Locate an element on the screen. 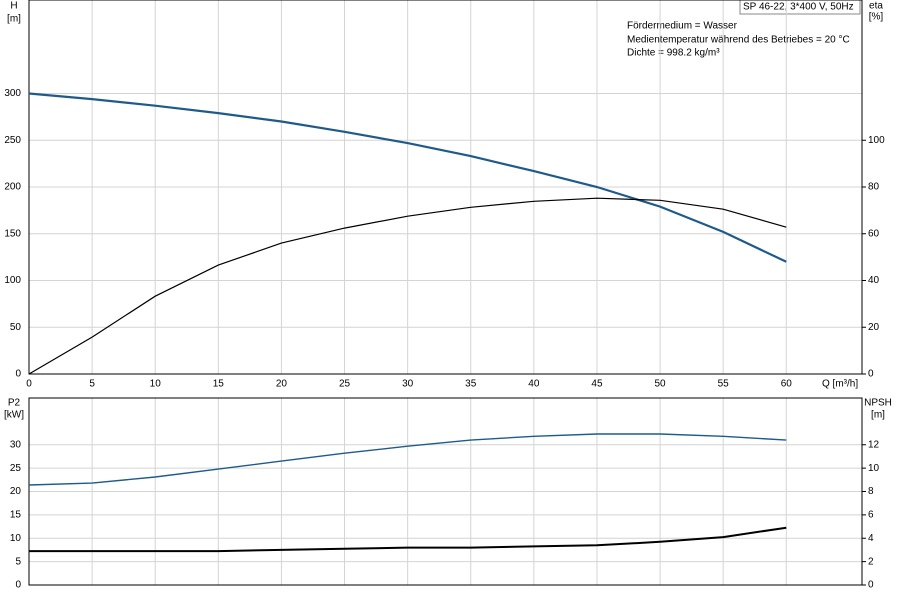  x-tick-label: 25 is located at coordinates (345, 384).